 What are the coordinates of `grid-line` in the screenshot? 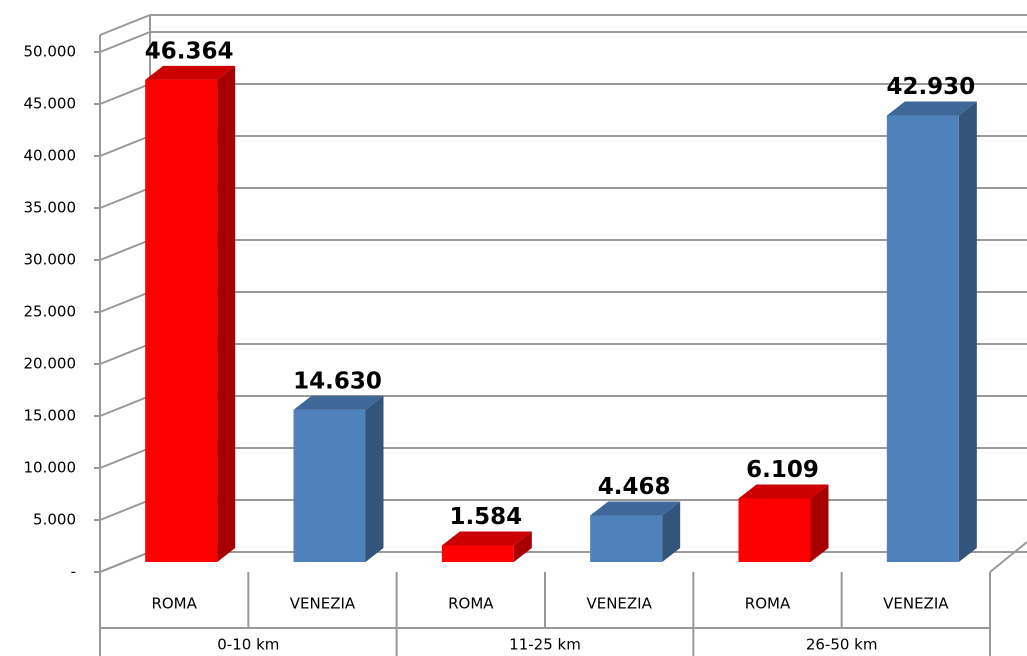 It's located at (563, 42).